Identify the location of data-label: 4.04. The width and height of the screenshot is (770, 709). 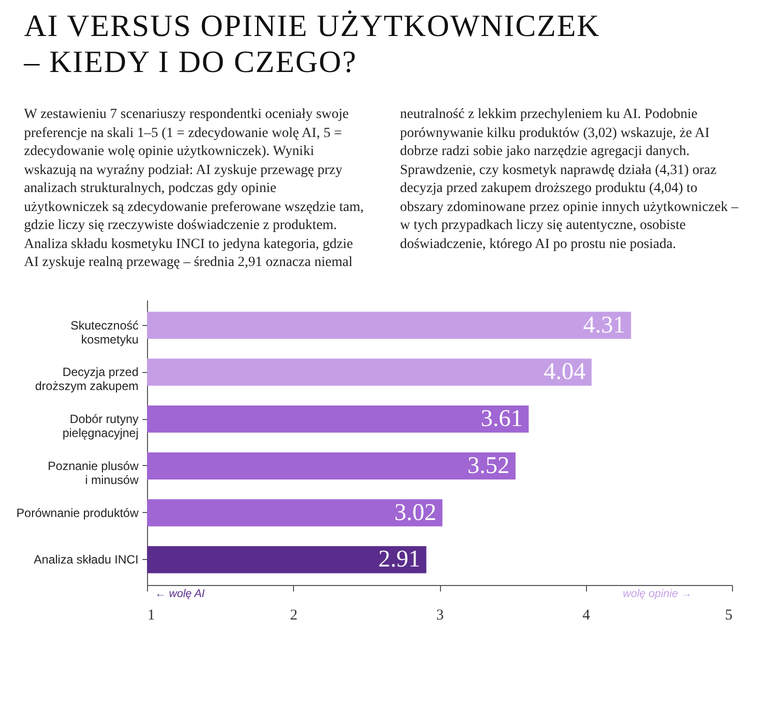
(565, 371).